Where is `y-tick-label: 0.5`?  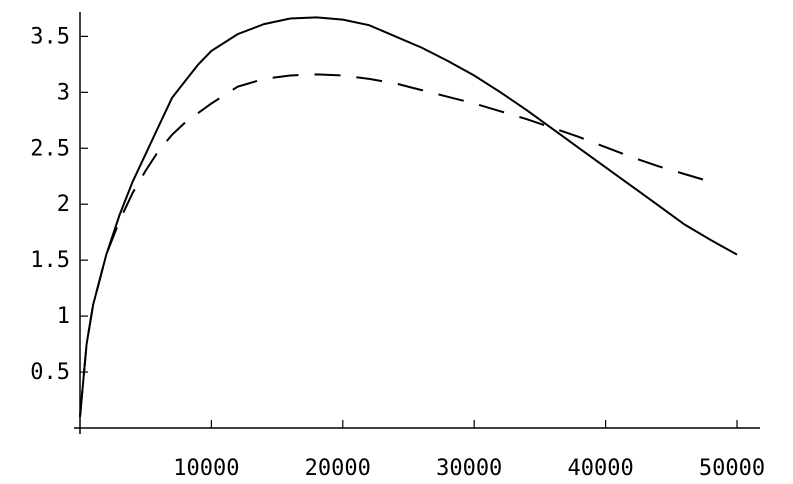
y-tick-label: 0.5 is located at coordinates (50, 372).